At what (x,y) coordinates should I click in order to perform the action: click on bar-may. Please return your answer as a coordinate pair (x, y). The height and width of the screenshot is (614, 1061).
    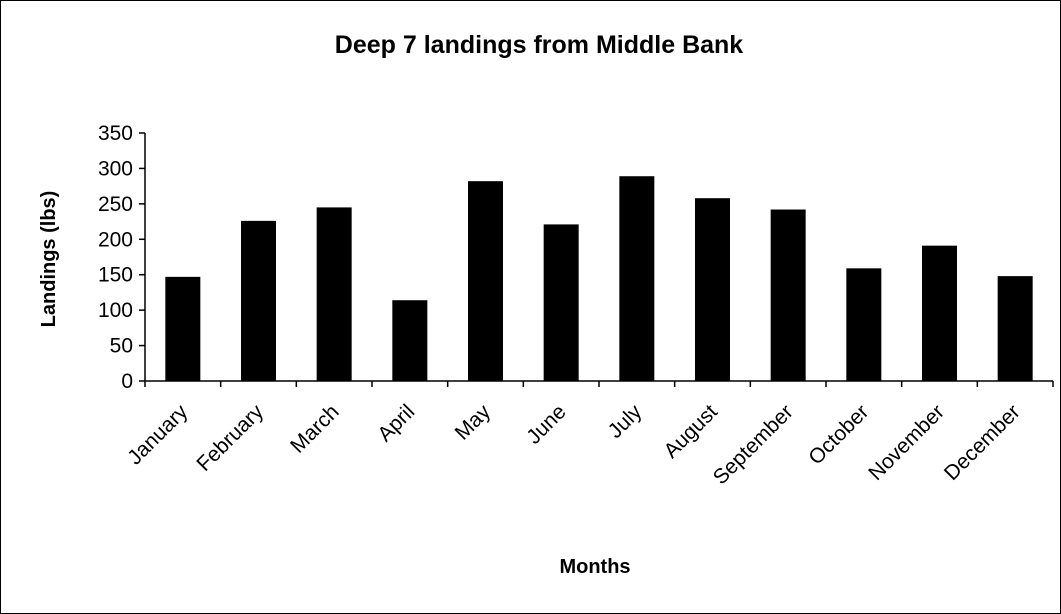
    Looking at the image, I should click on (485, 281).